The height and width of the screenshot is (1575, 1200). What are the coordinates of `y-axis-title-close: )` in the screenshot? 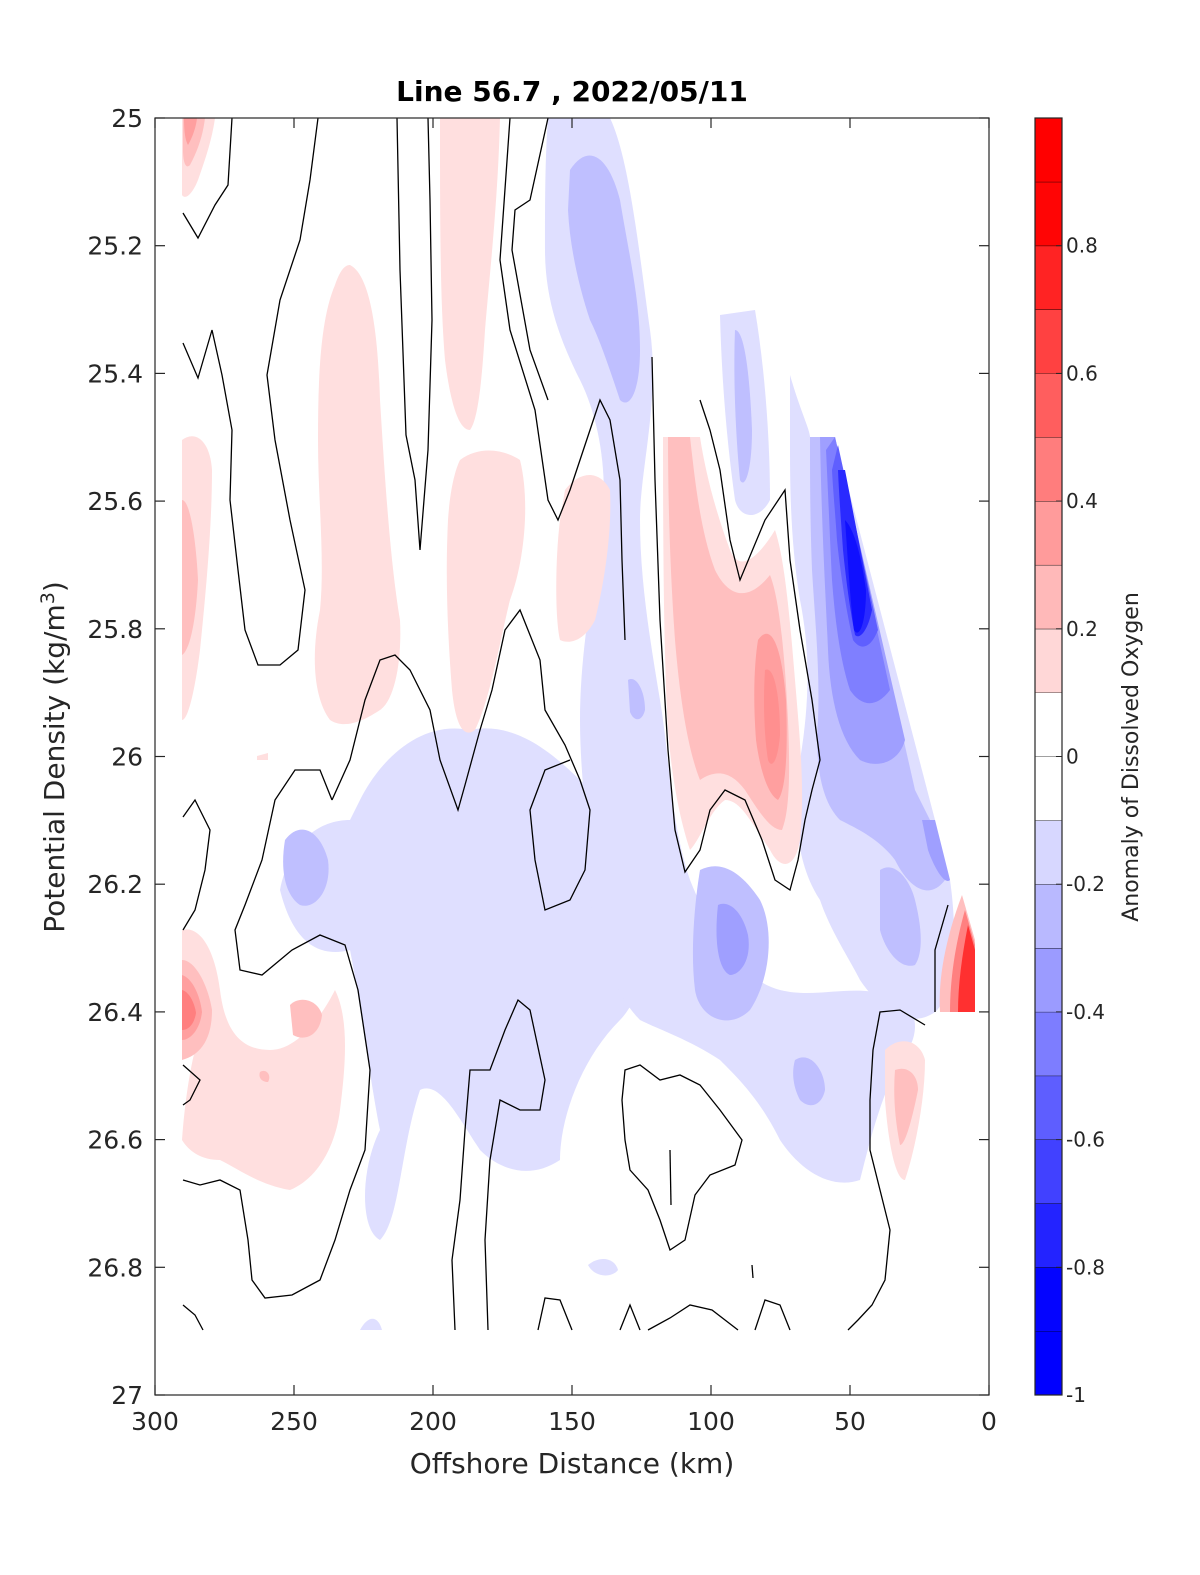 It's located at (54, 586).